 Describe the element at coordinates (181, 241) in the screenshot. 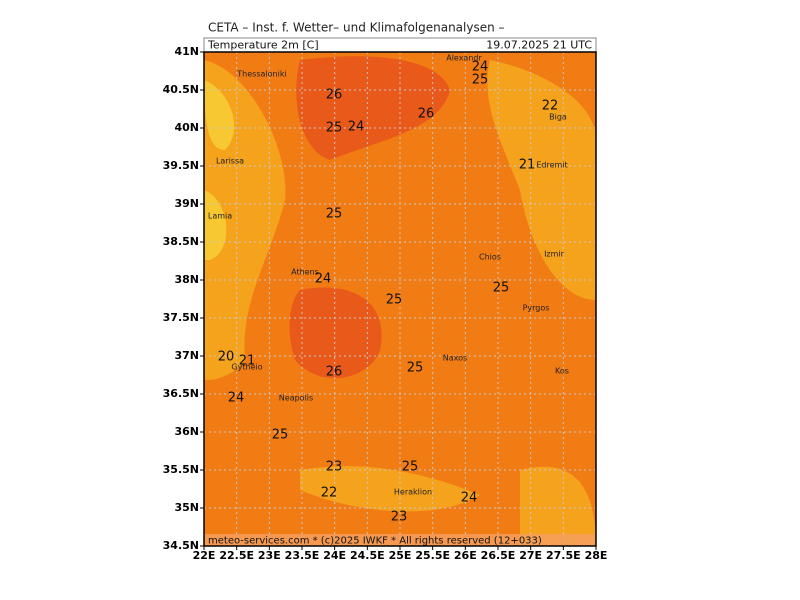

I see `lat-tick-label: 38.5N` at that location.